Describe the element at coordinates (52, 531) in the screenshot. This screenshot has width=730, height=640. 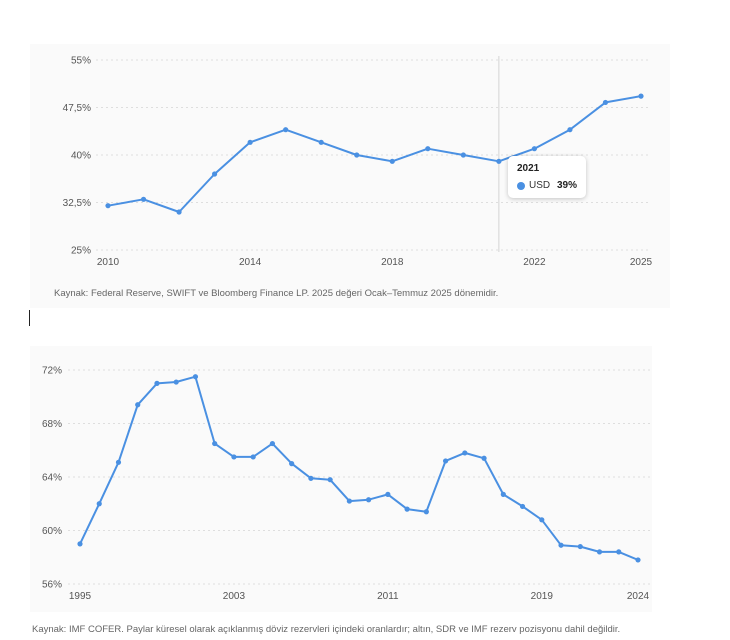
I see `y-tick-label: 60%` at that location.